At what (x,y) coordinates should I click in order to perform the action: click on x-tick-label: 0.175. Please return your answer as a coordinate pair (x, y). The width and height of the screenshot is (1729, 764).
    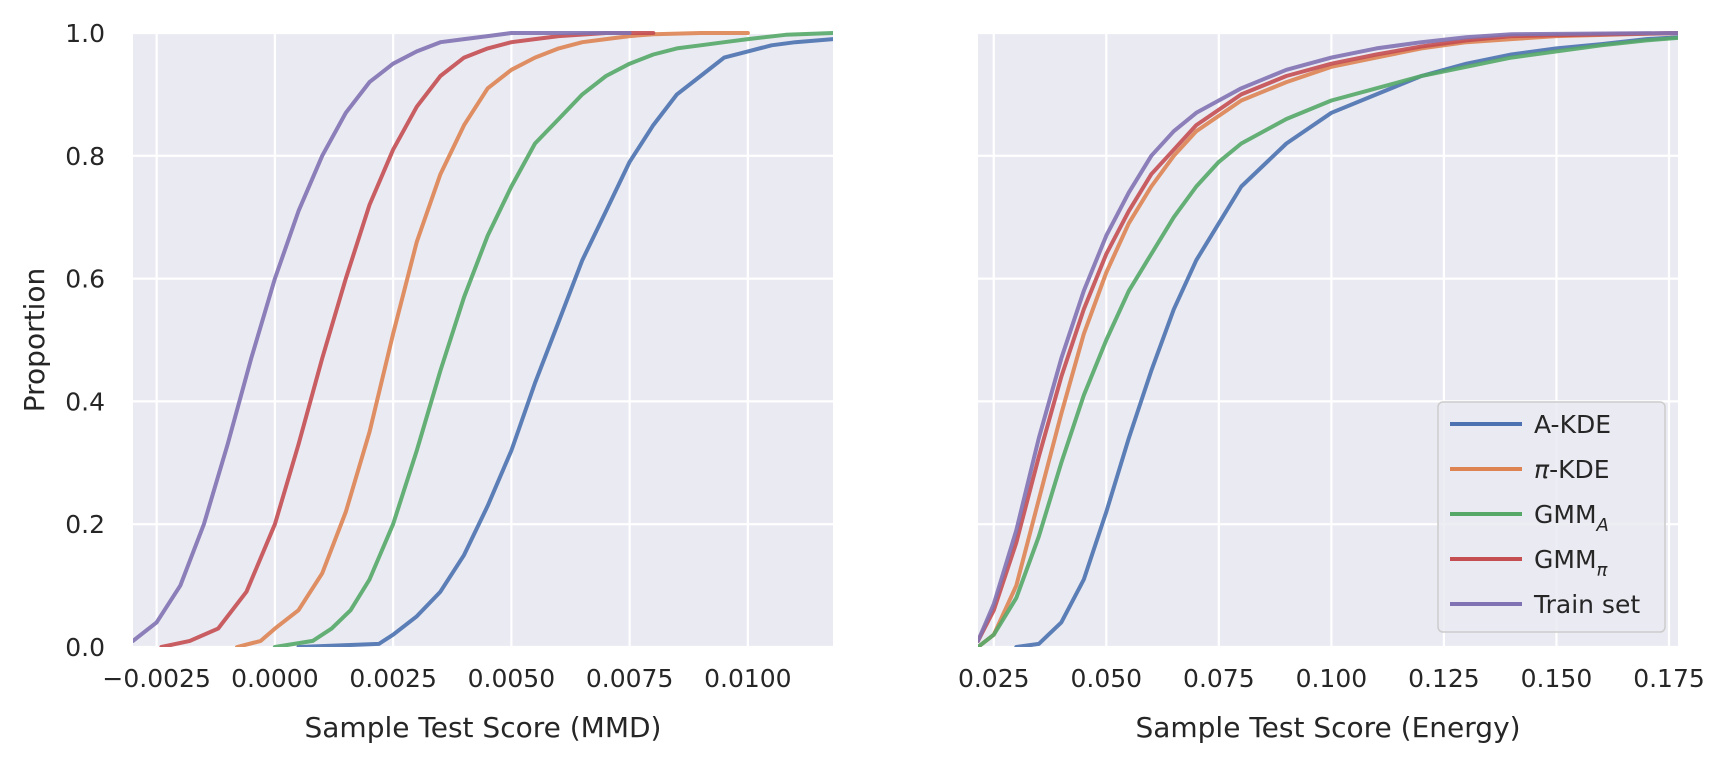
    Looking at the image, I should click on (1669, 678).